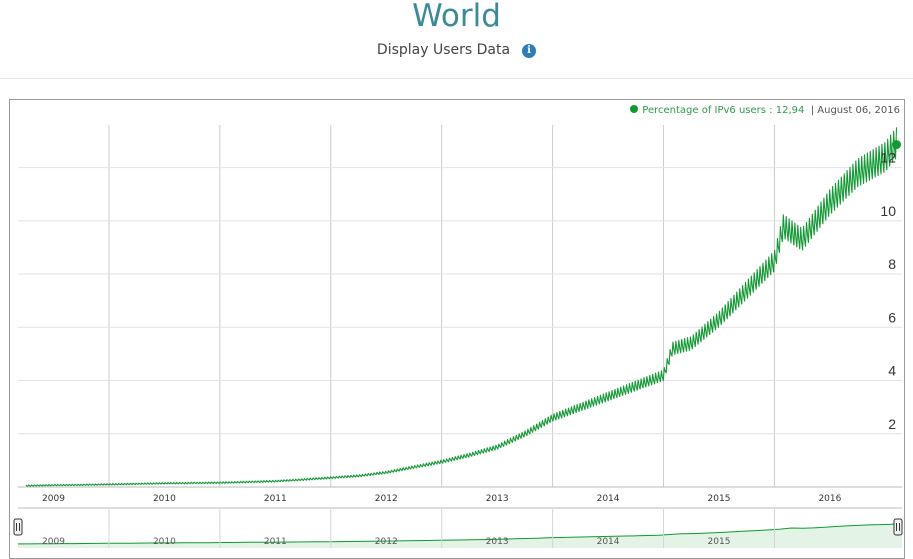  I want to click on navigator-left-handle, so click(18, 527).